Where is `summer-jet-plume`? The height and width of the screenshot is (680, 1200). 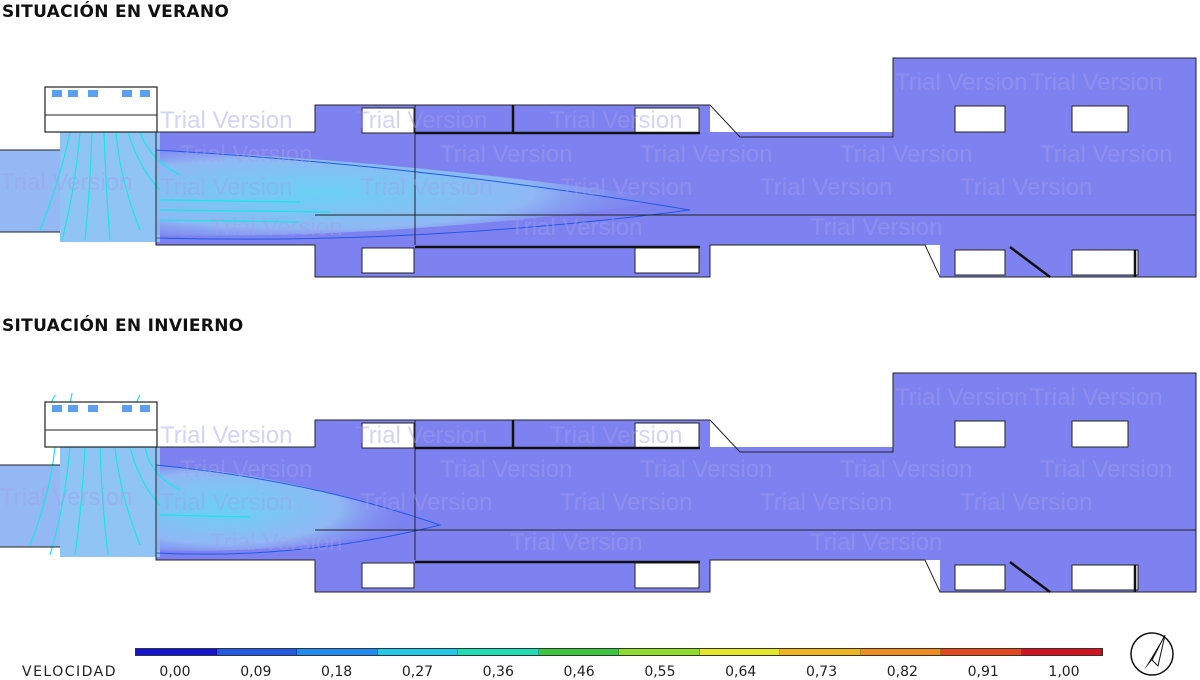 summer-jet-plume is located at coordinates (418, 193).